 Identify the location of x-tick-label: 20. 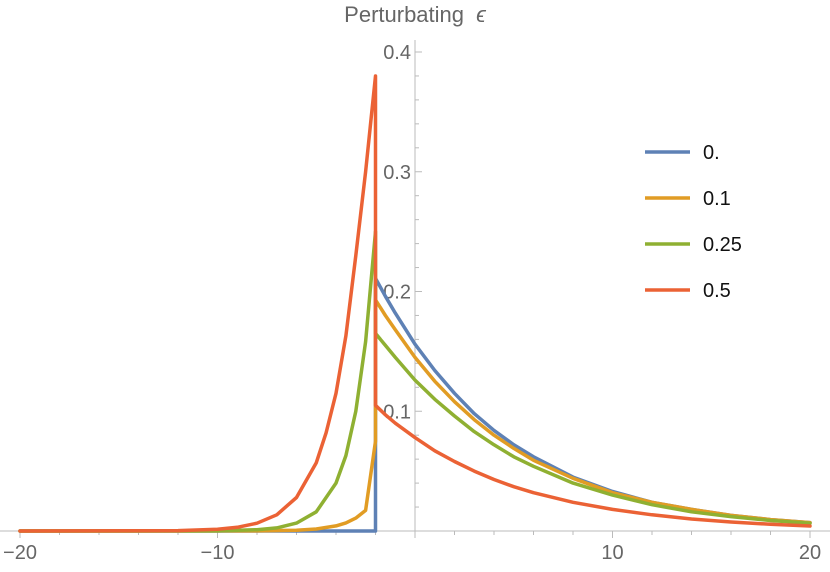
(810, 553).